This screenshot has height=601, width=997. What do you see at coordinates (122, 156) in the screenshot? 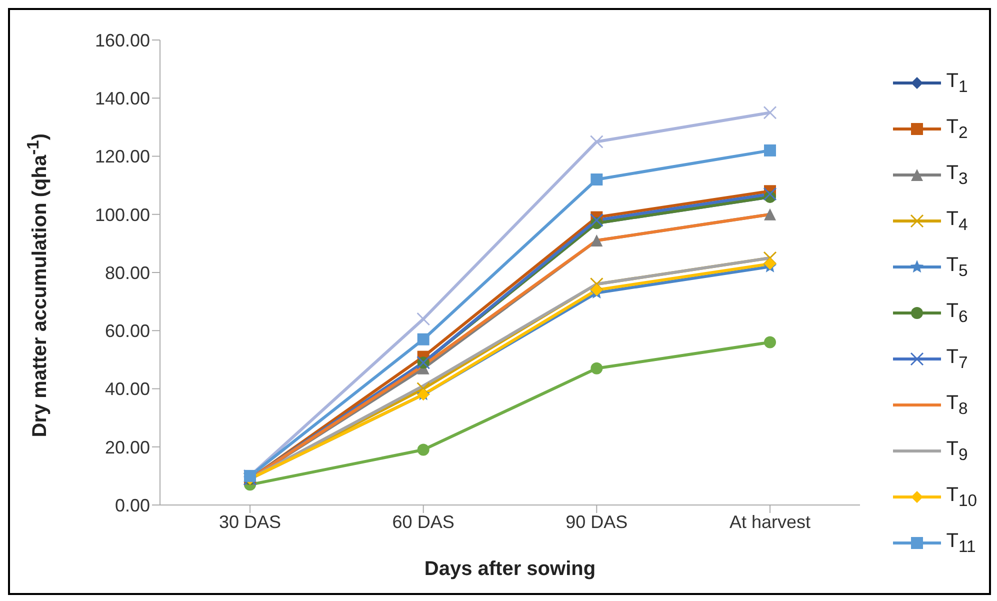
I see `y-tick-label: 120.00` at bounding box center [122, 156].